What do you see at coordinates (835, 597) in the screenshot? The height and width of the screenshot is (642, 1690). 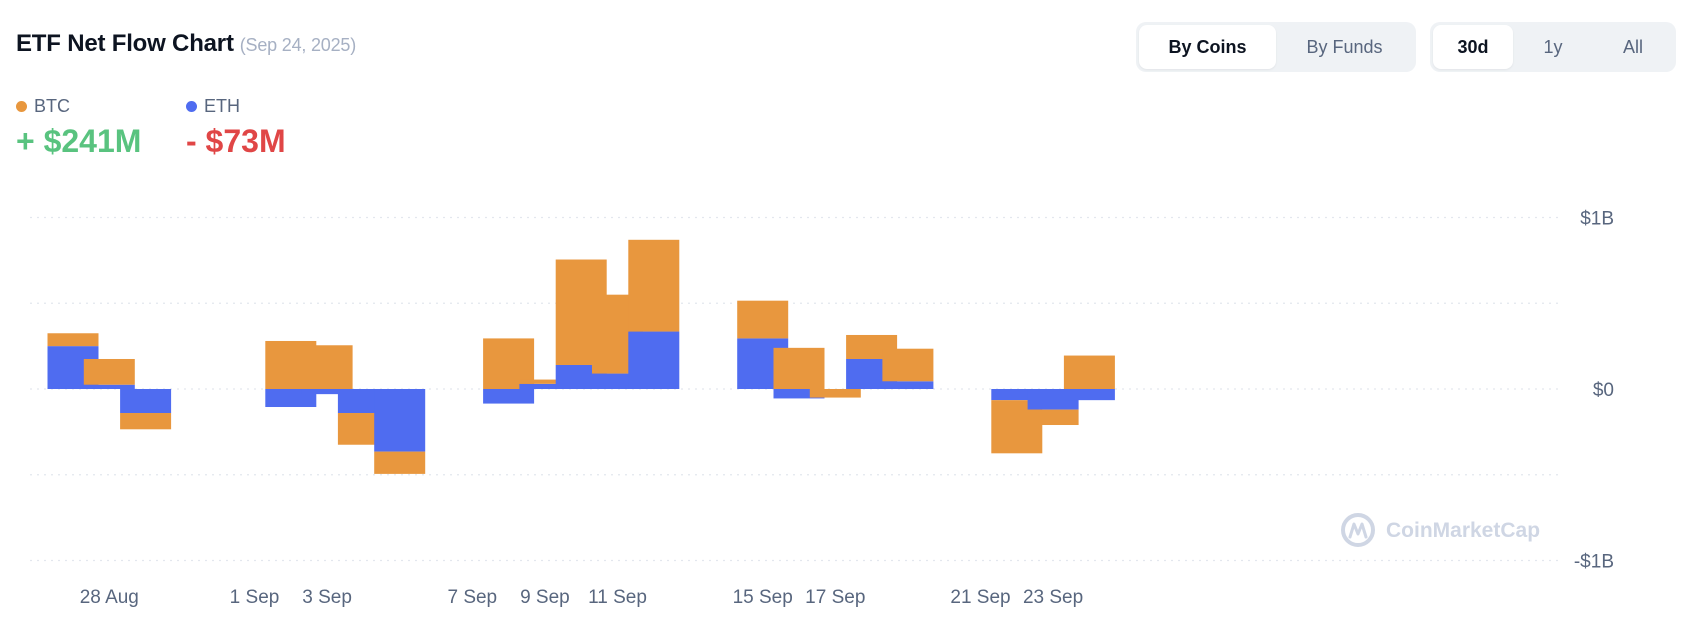 I see `x-tick-label: 17 Sep` at bounding box center [835, 597].